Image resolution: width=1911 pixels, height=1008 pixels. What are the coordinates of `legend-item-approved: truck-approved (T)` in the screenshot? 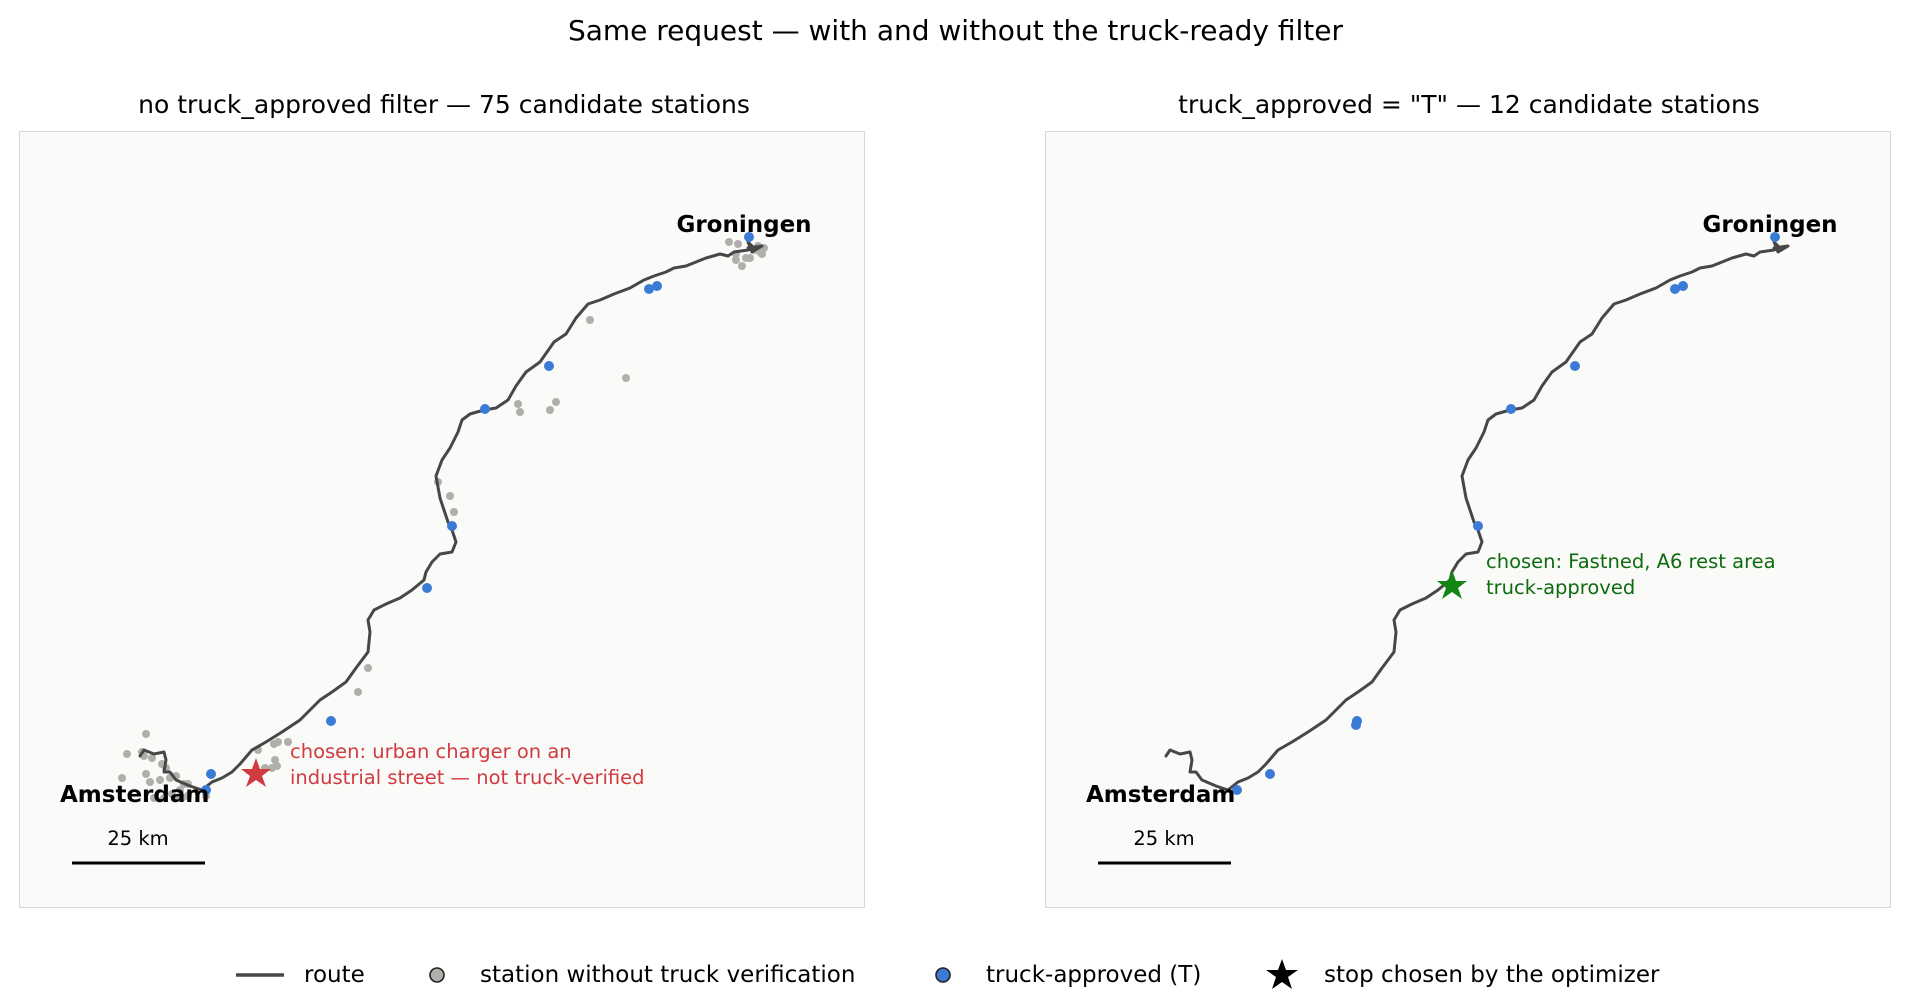 It's located at (1065, 975).